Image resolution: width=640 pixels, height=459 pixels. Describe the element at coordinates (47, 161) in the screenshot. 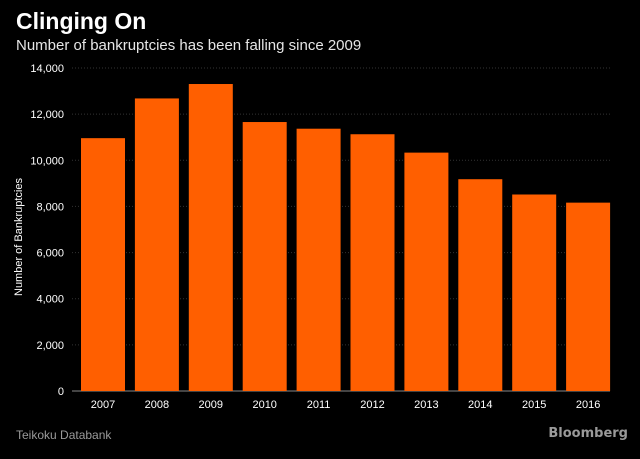

I see `y-tick-label: 10,000` at that location.